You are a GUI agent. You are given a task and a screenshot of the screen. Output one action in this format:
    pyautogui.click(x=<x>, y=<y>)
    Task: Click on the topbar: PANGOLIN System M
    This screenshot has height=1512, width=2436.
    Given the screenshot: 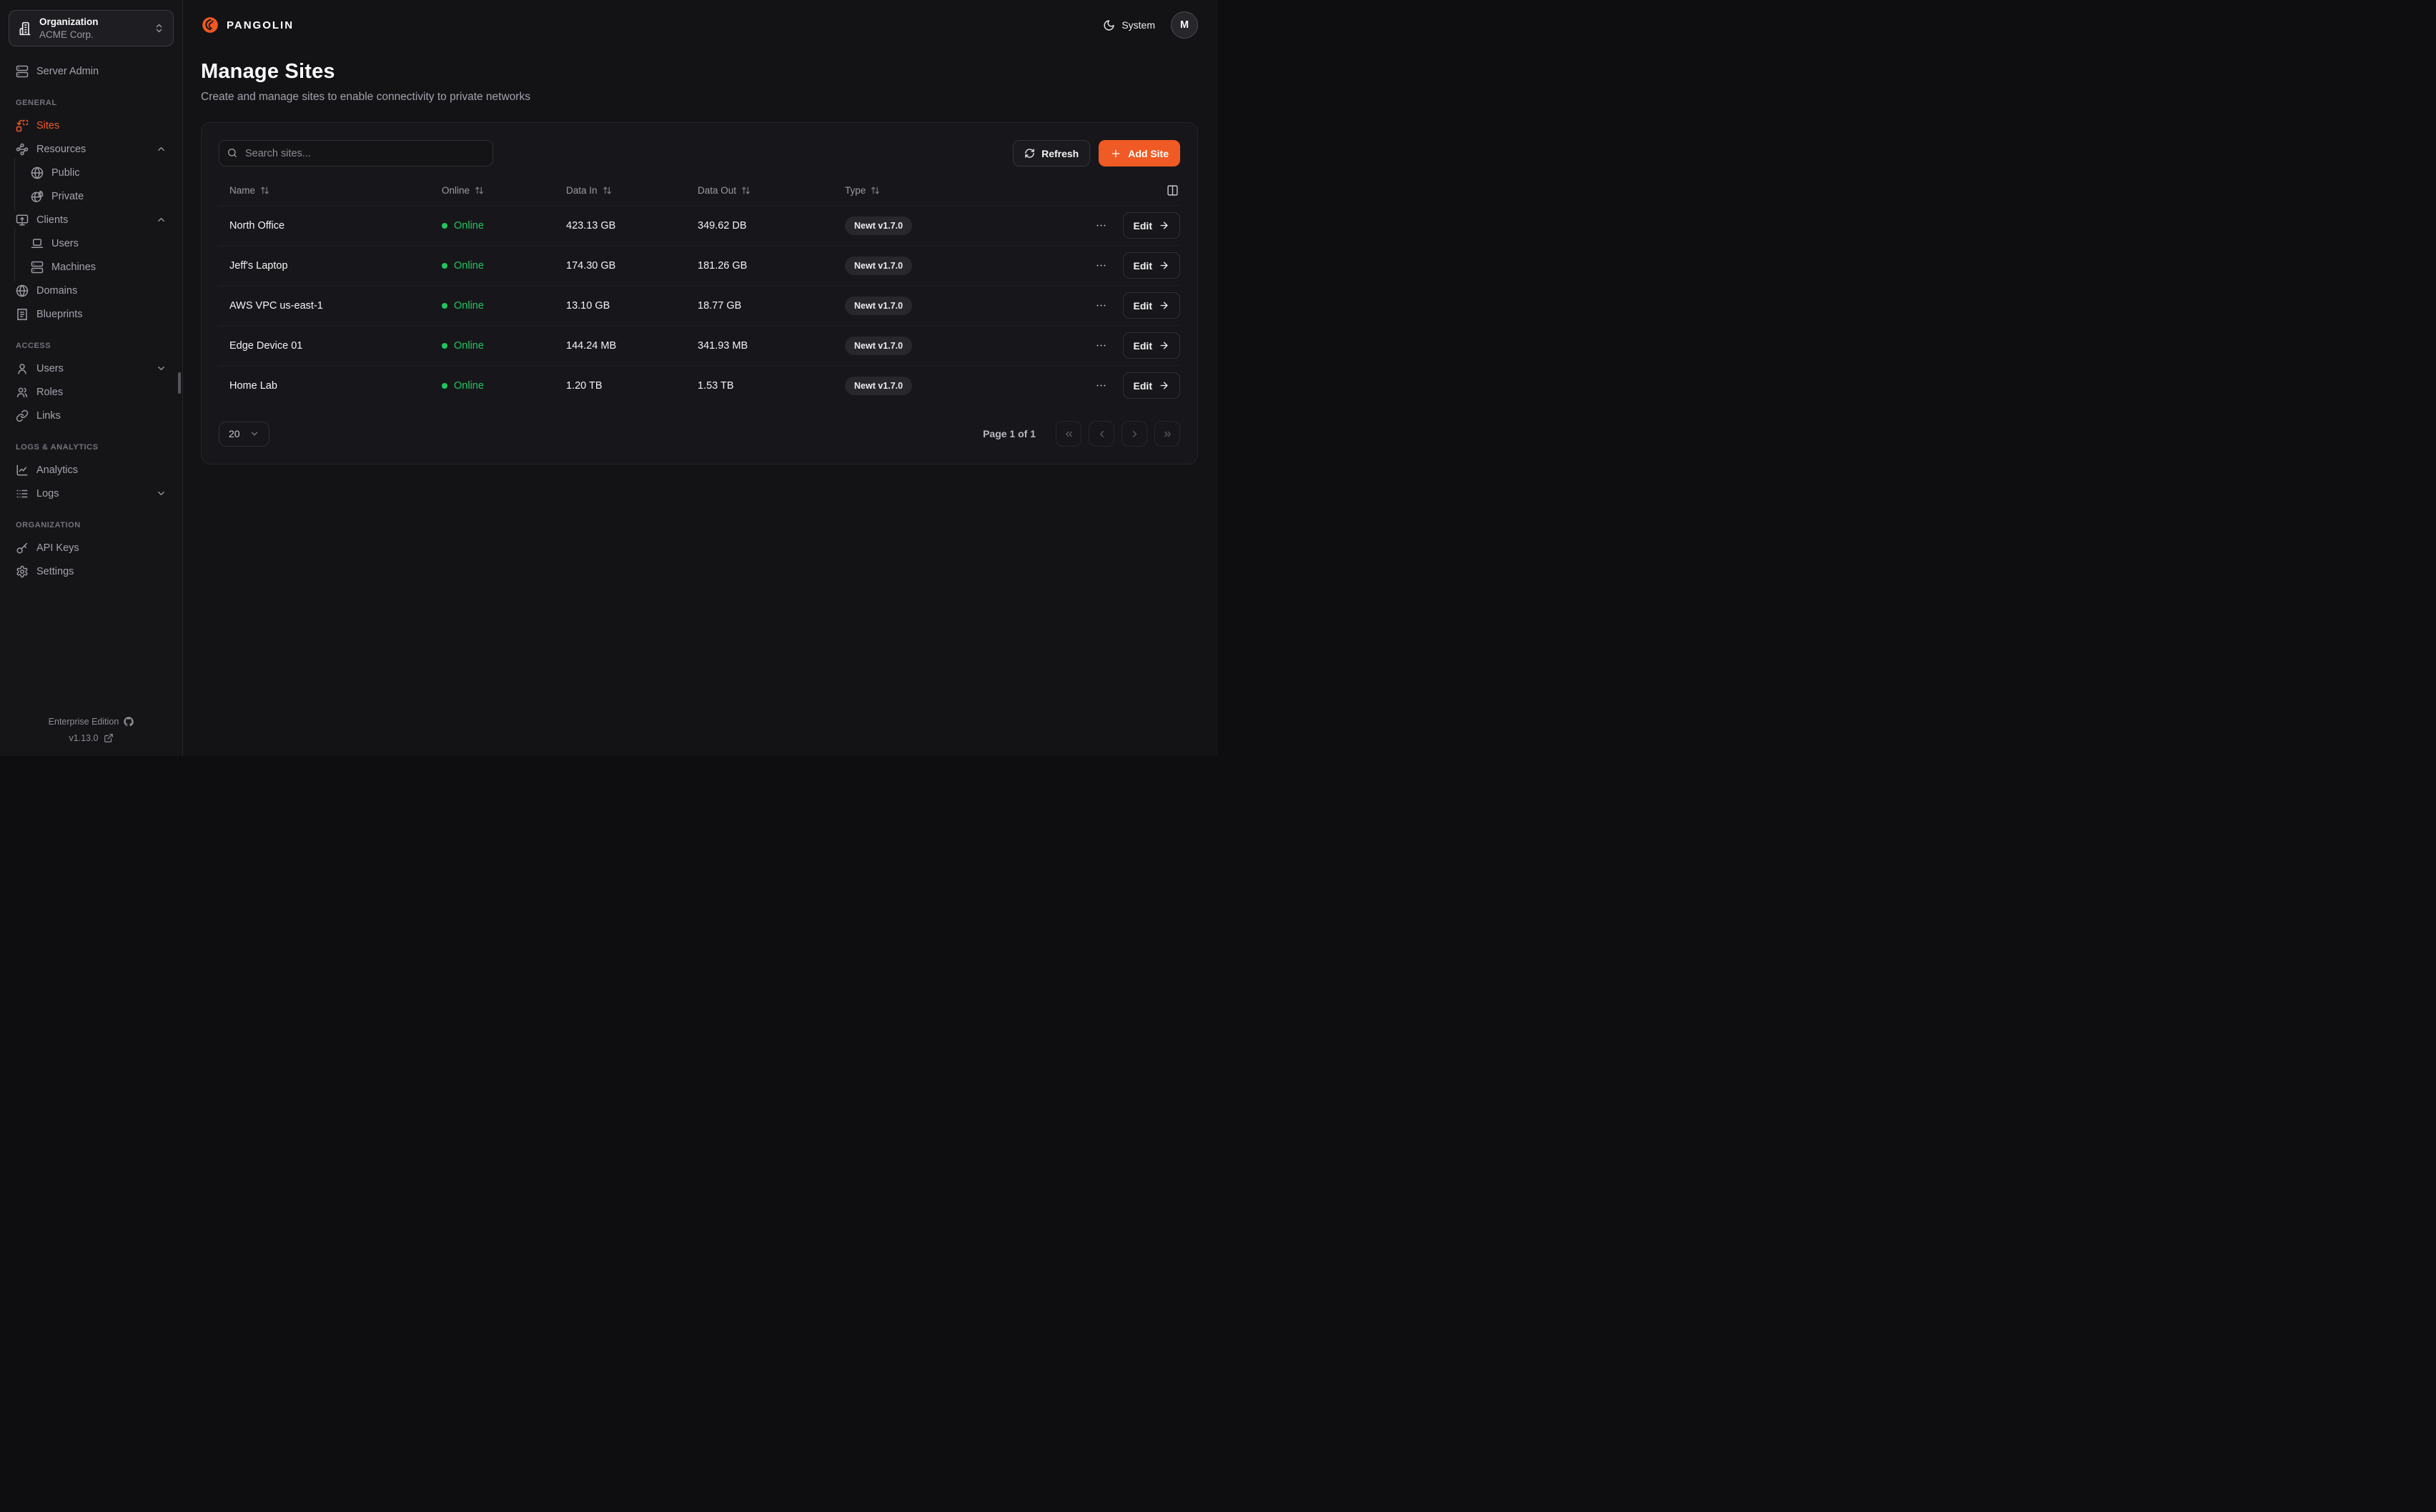 What is the action you would take?
    pyautogui.click(x=700, y=25)
    